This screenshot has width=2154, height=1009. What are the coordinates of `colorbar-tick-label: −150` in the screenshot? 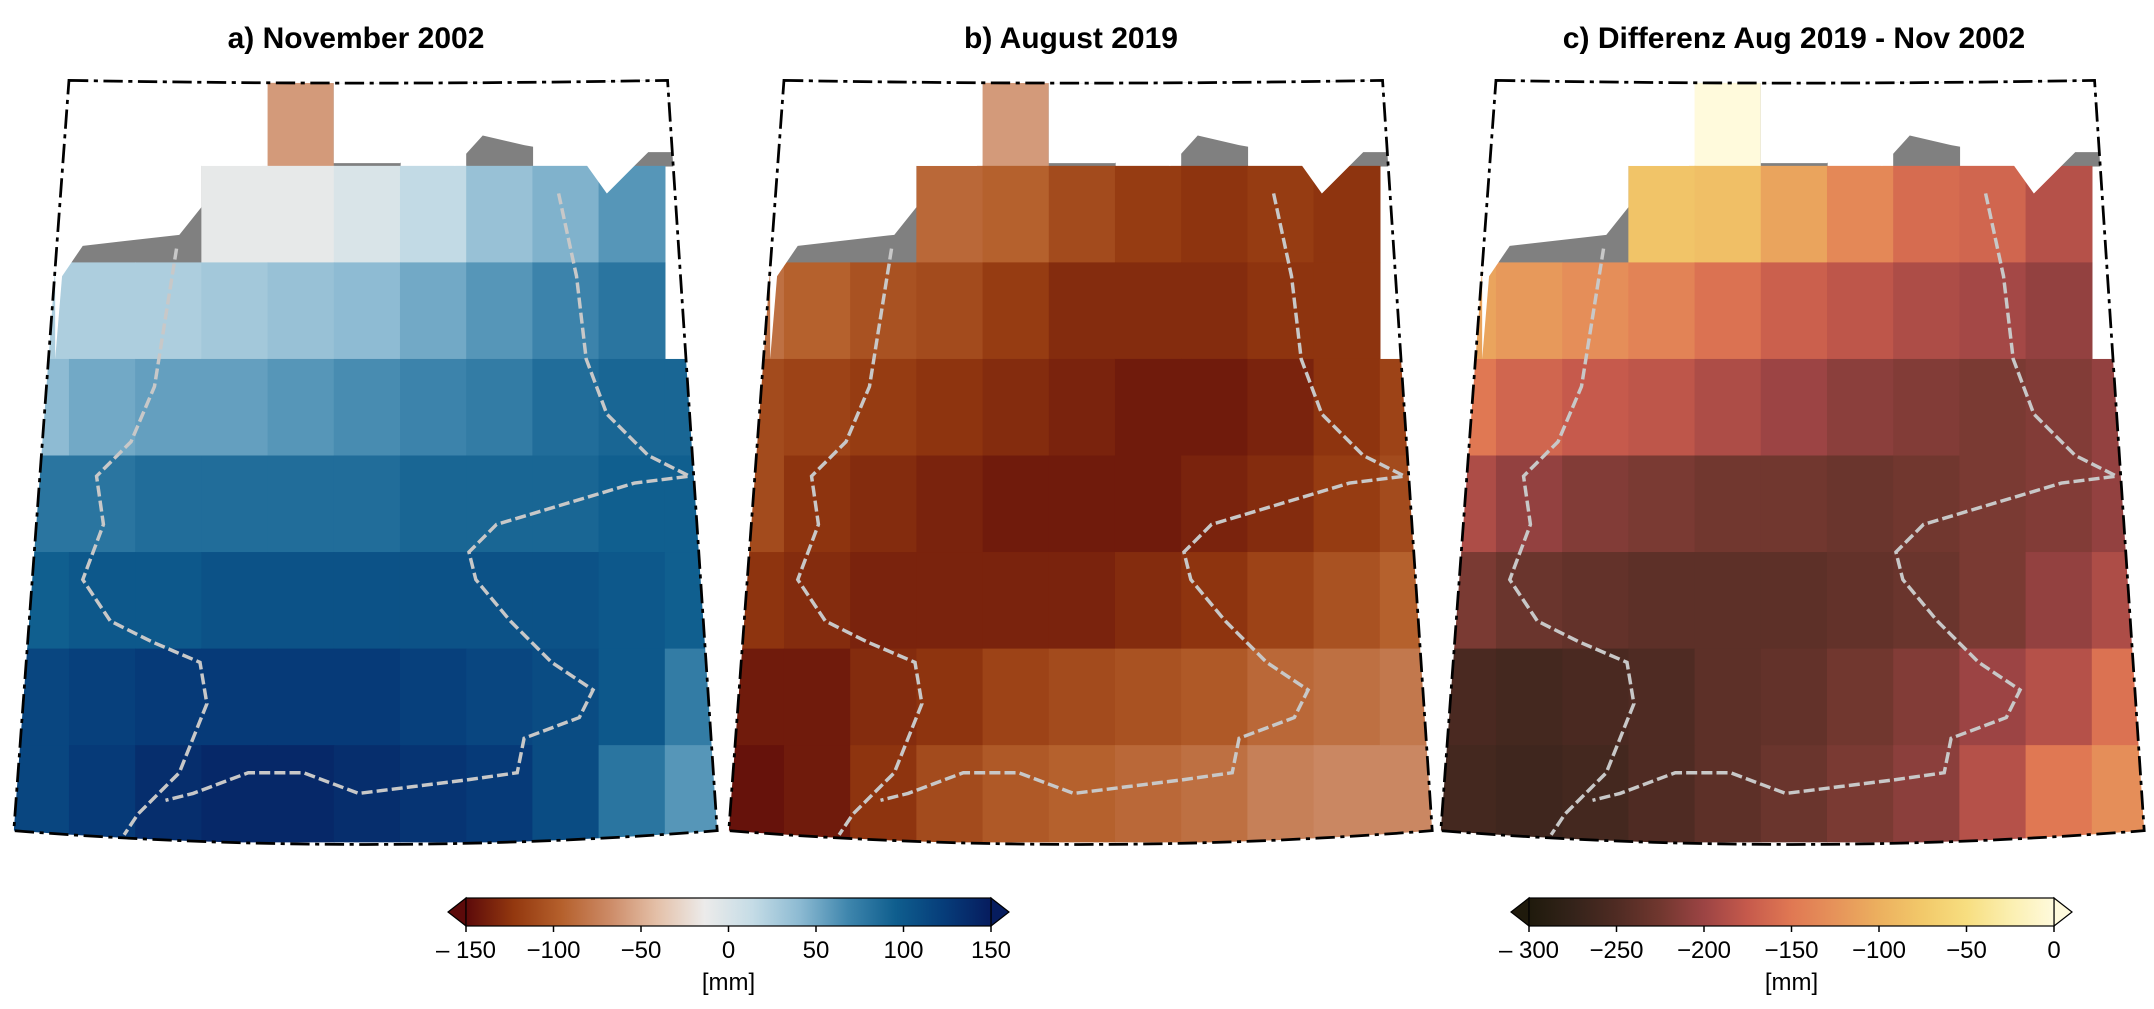 It's located at (1791, 950).